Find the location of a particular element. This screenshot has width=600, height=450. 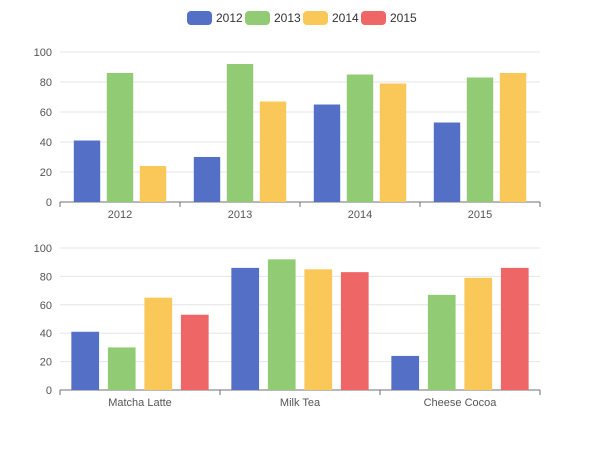

legend-swatch-2013 is located at coordinates (257, 18).